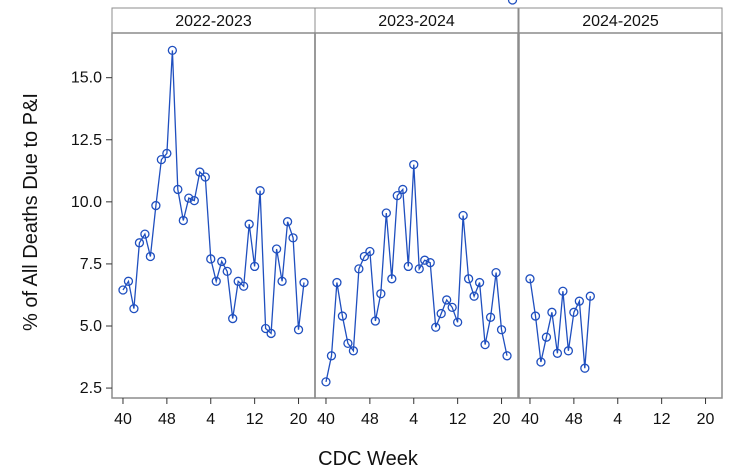 The height and width of the screenshot is (476, 737). Describe the element at coordinates (91, 264) in the screenshot. I see `y-tick-label: 7.5` at that location.